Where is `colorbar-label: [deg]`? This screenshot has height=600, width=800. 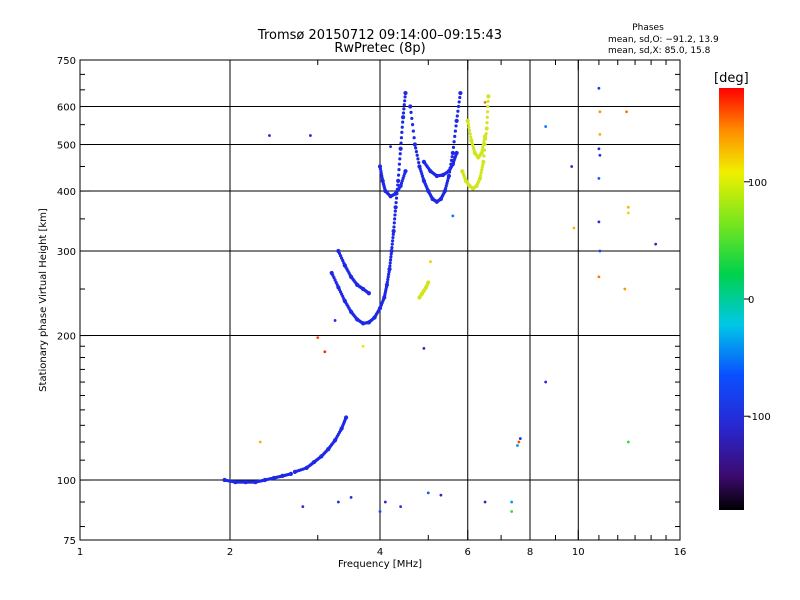 colorbar-label: [deg] is located at coordinates (731, 78).